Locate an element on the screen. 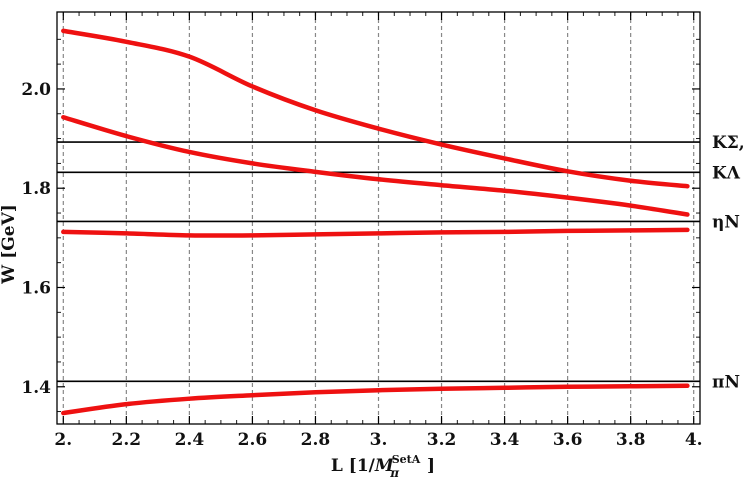  x-tick-label-6: 3.2 is located at coordinates (442, 440).